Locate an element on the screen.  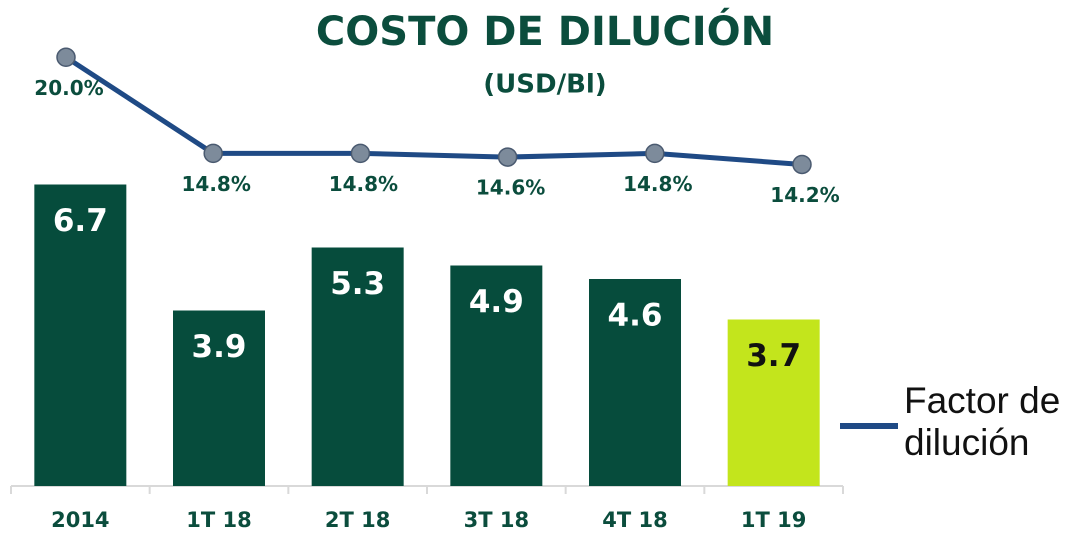
bar-value-label: 3.9 is located at coordinates (219, 347).